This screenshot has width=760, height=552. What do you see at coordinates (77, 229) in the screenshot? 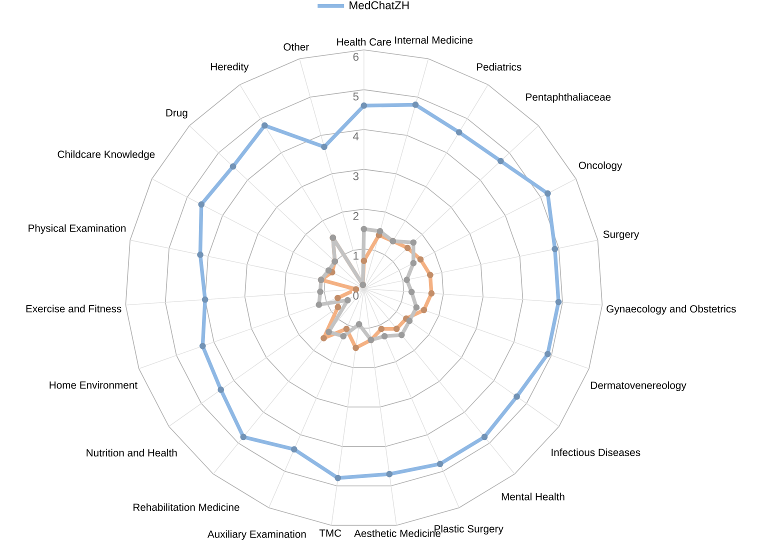
I see `spoke-label: Physical Examination` at bounding box center [77, 229].